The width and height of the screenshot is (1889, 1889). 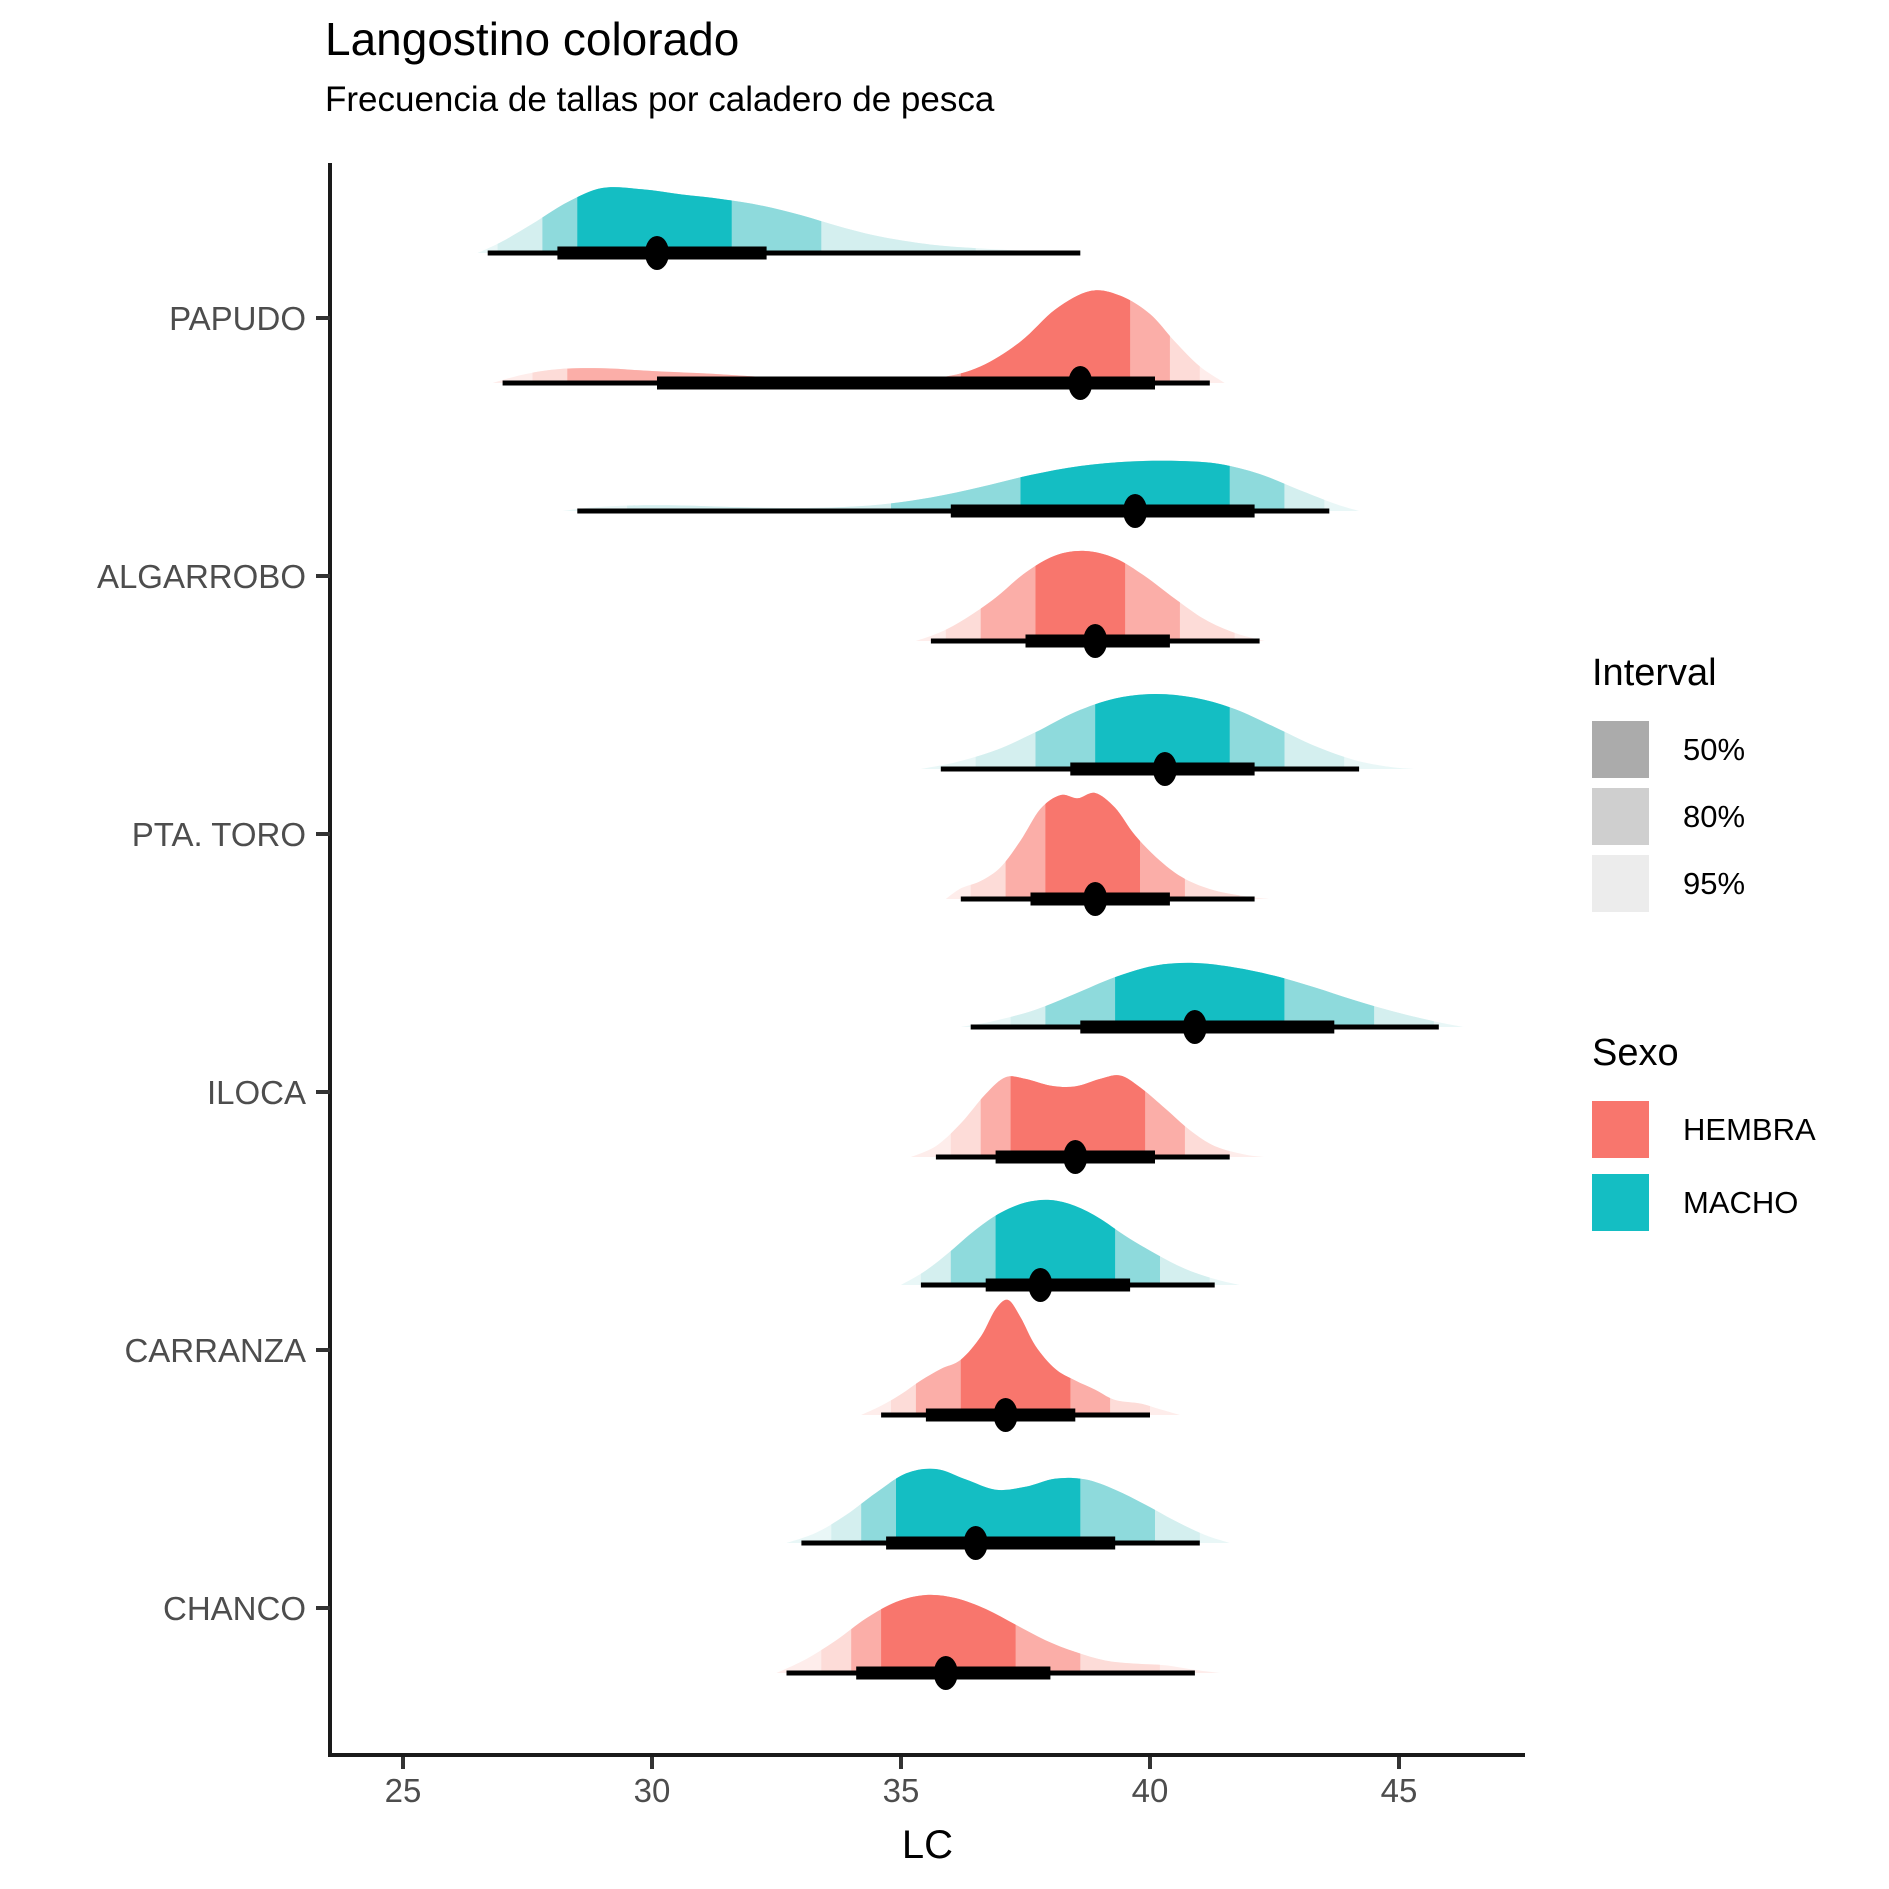 What do you see at coordinates (1668, 883) in the screenshot?
I see `legend-row: 95%` at bounding box center [1668, 883].